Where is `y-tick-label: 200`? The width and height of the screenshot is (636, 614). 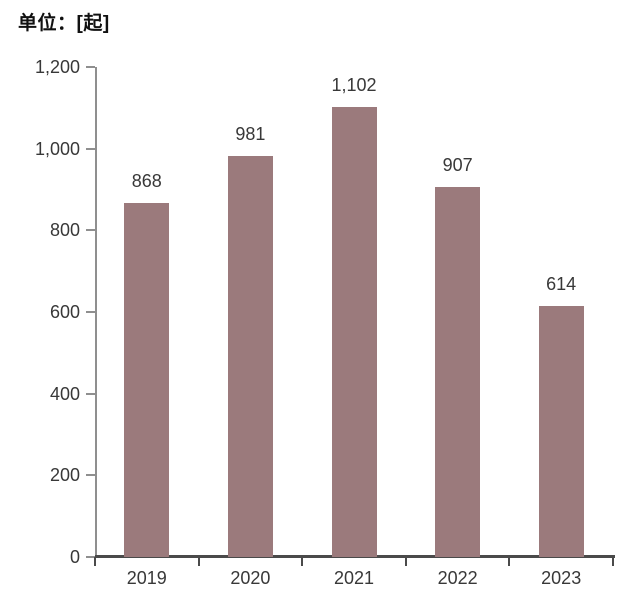 y-tick-label: 200 is located at coordinates (64, 475).